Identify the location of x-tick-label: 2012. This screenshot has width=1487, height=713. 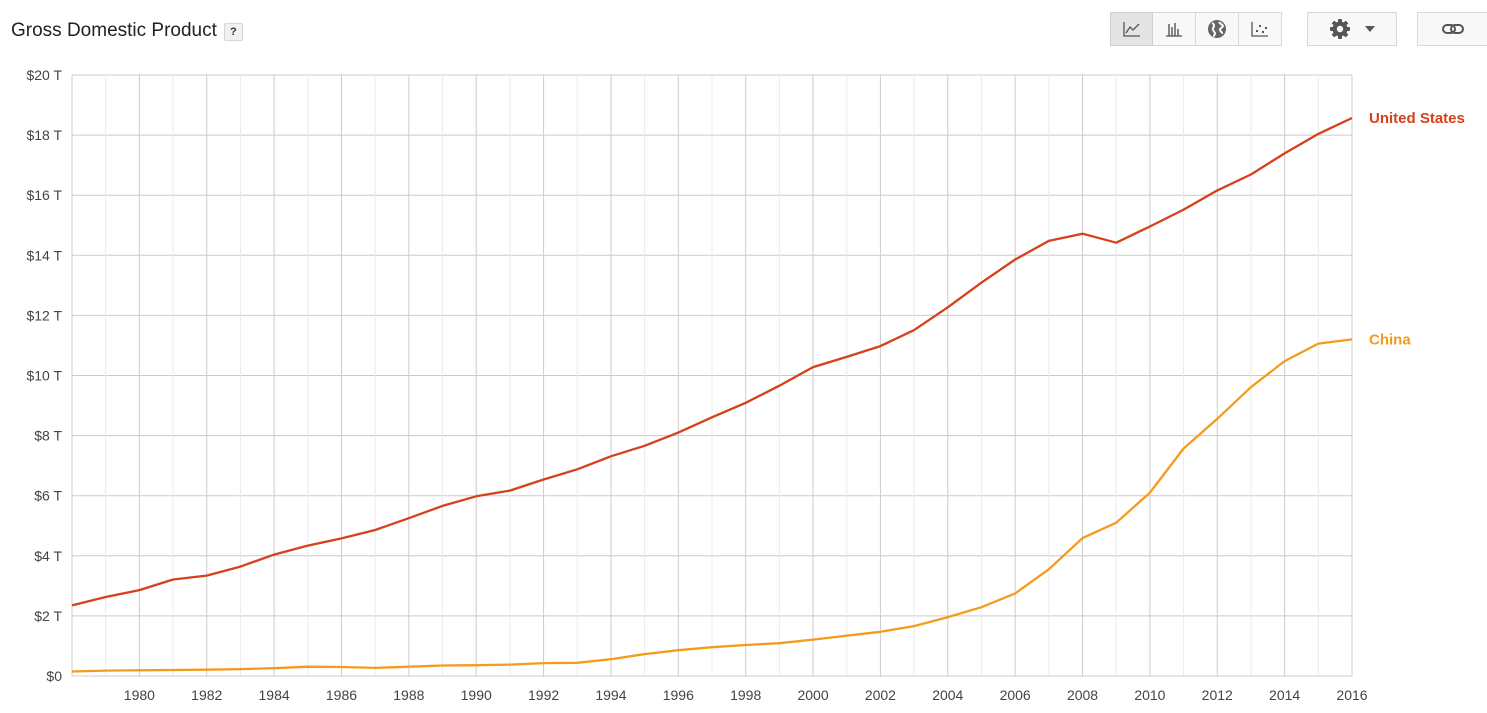
(1217, 695).